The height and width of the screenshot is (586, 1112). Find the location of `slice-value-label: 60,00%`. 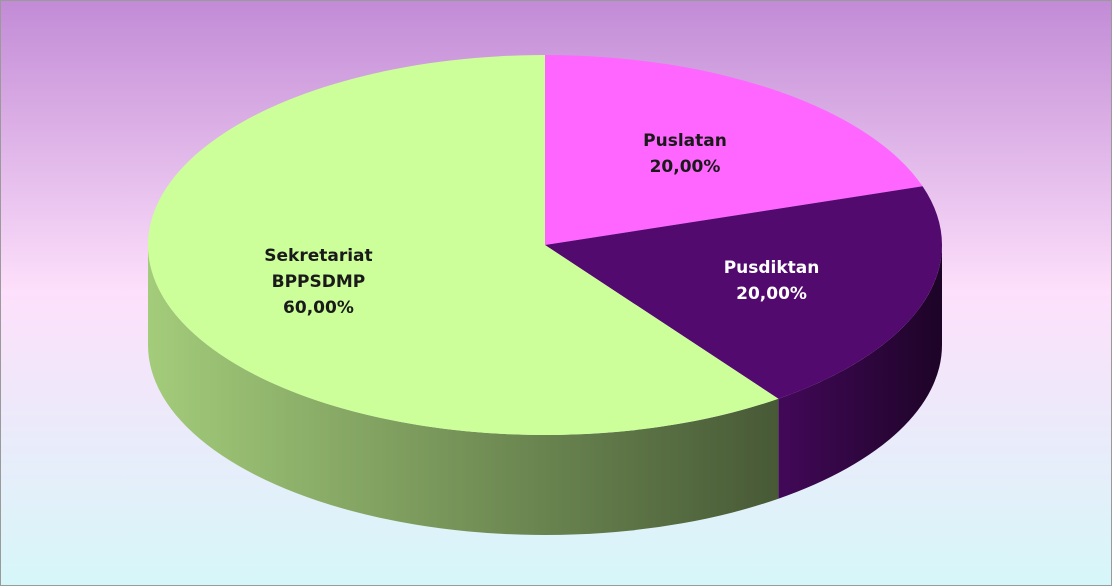

slice-value-label: 60,00% is located at coordinates (318, 308).